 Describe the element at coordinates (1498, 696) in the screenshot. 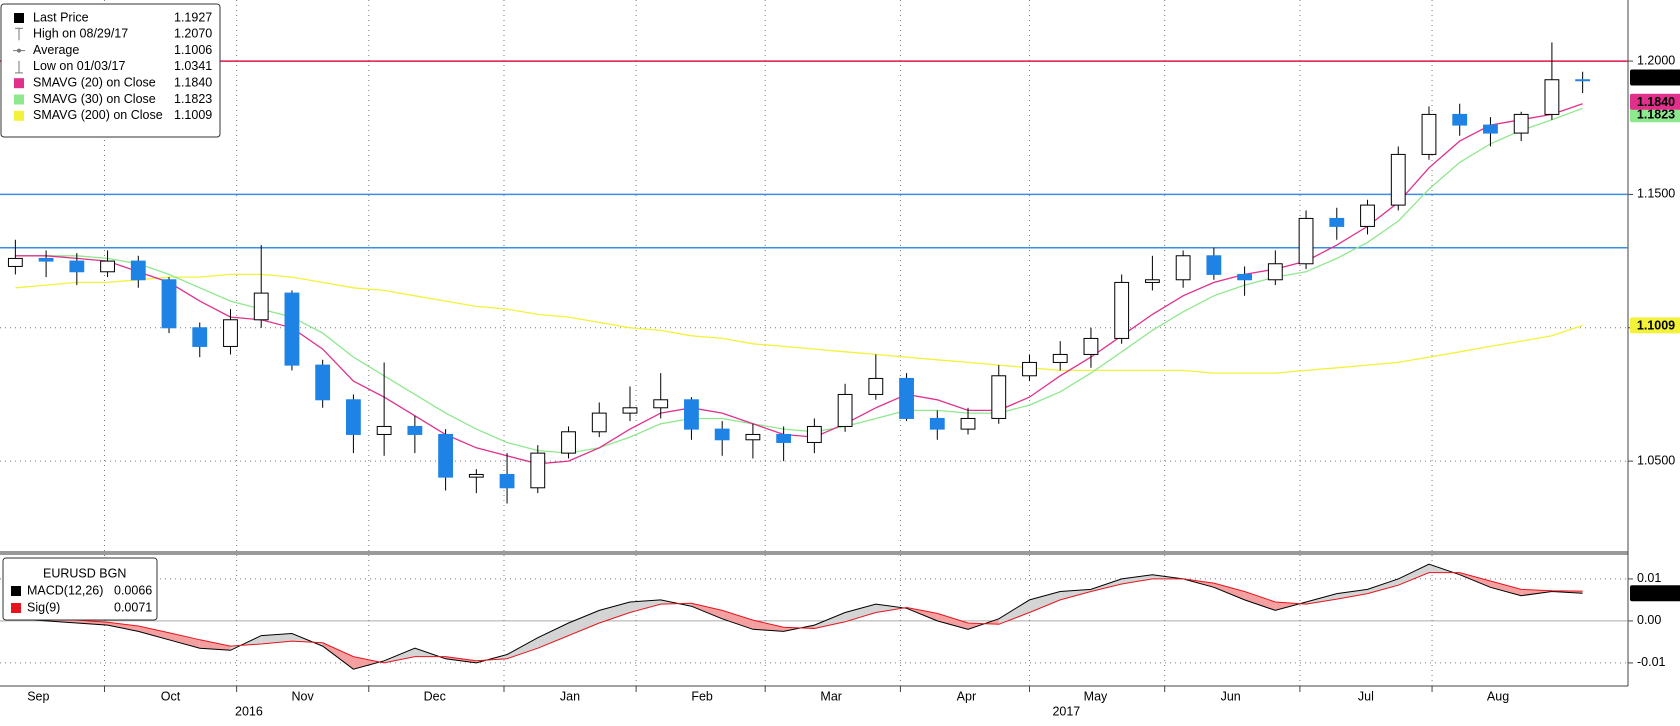

I see `x-tick-label: Aug` at that location.